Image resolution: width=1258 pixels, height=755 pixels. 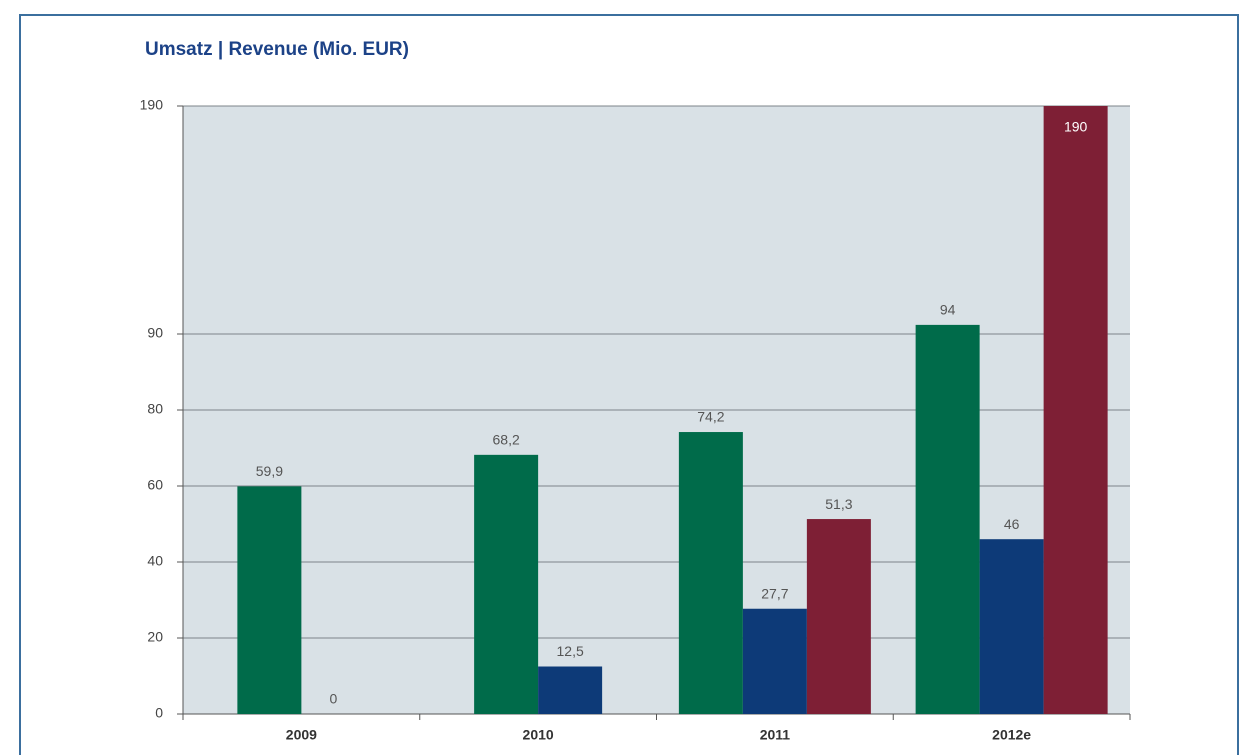 What do you see at coordinates (277, 49) in the screenshot?
I see `chart-title: Umsatz | Revenue (Mio. EUR)` at bounding box center [277, 49].